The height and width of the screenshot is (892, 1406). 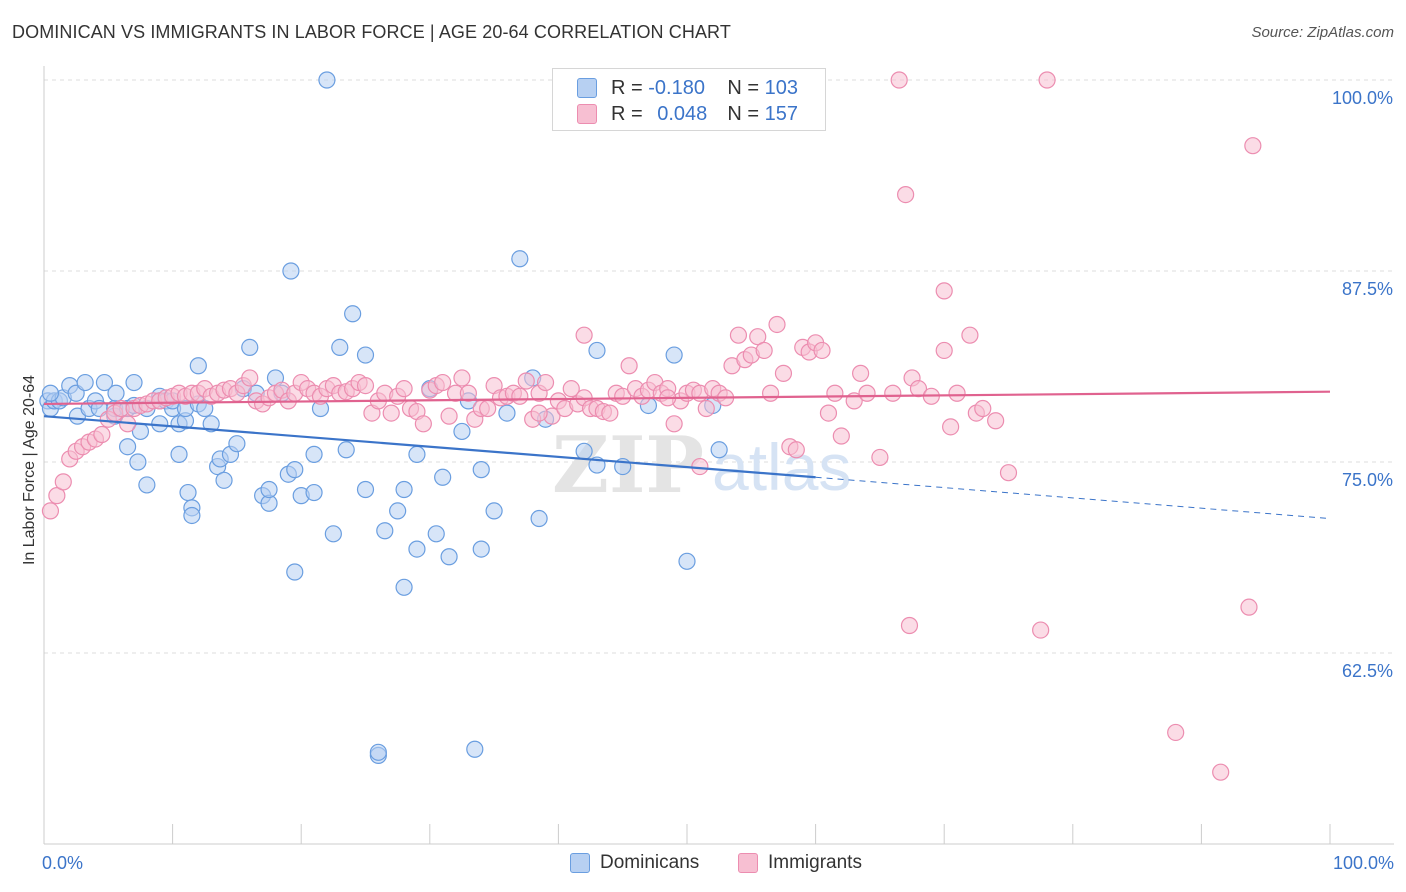 What do you see at coordinates (63, 863) in the screenshot?
I see `x-tick-label-min: 0.0%` at bounding box center [63, 863].